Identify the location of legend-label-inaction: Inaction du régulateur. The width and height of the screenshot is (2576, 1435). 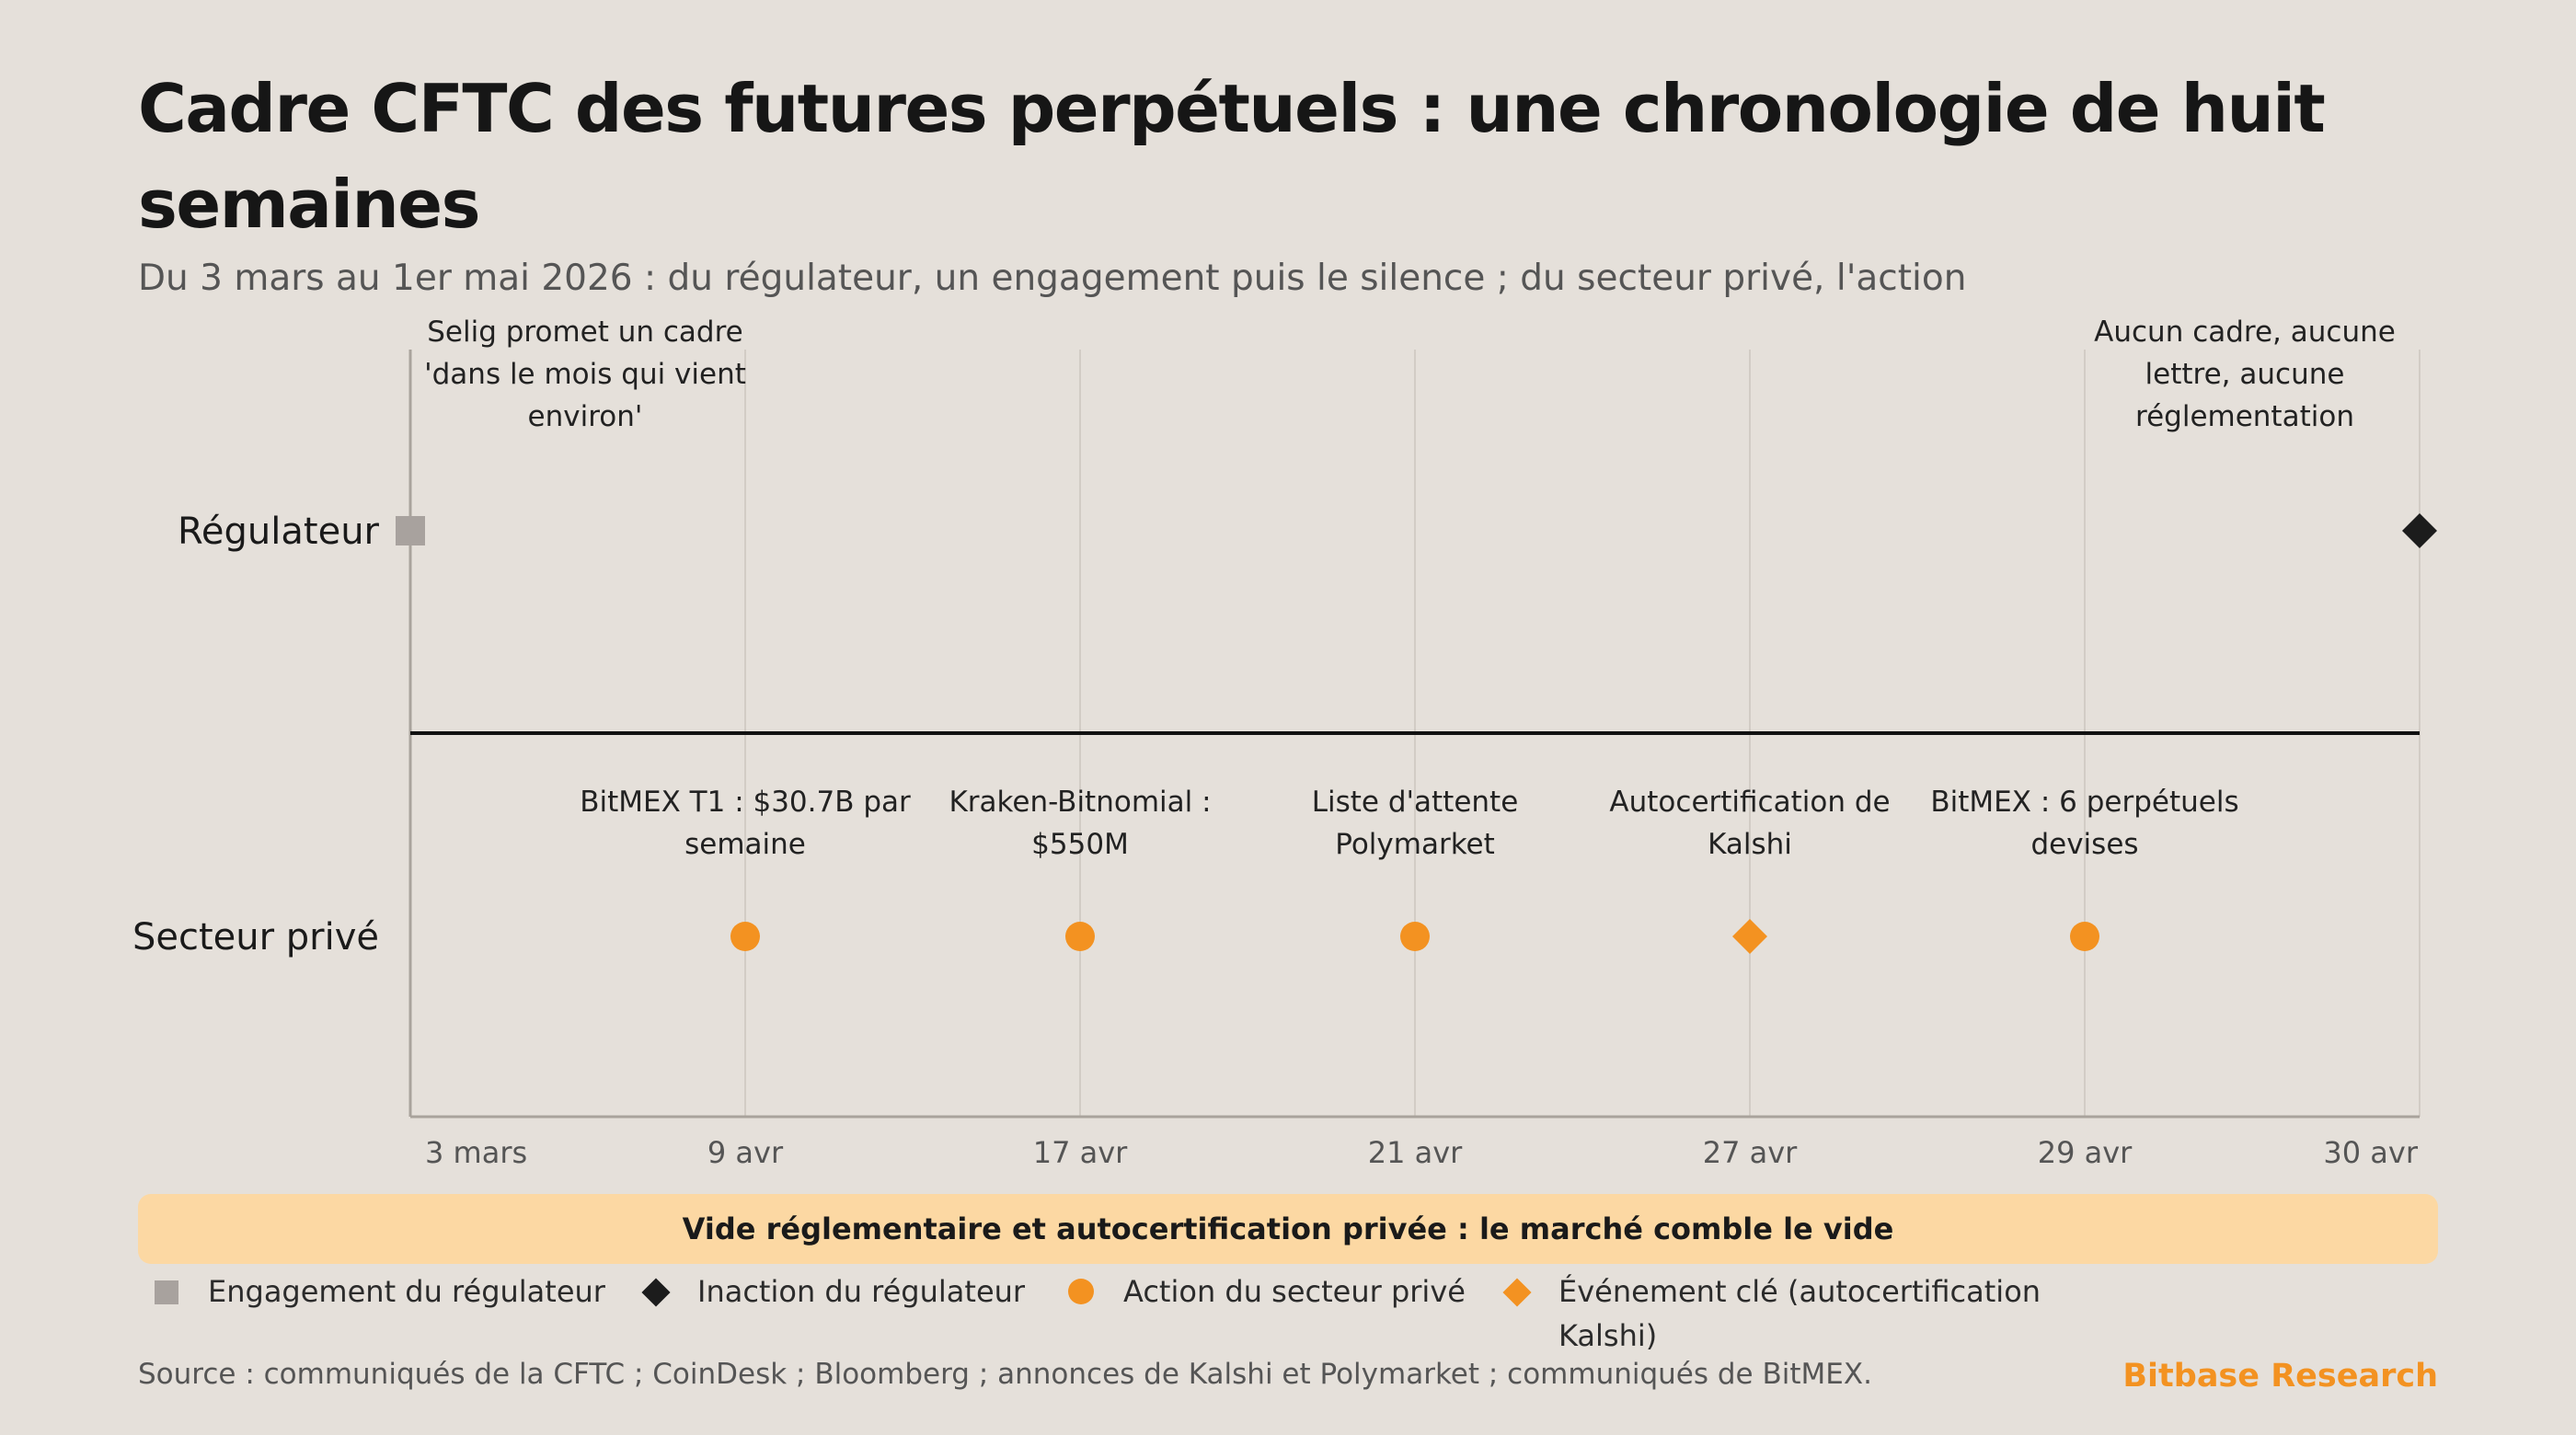
(861, 1291).